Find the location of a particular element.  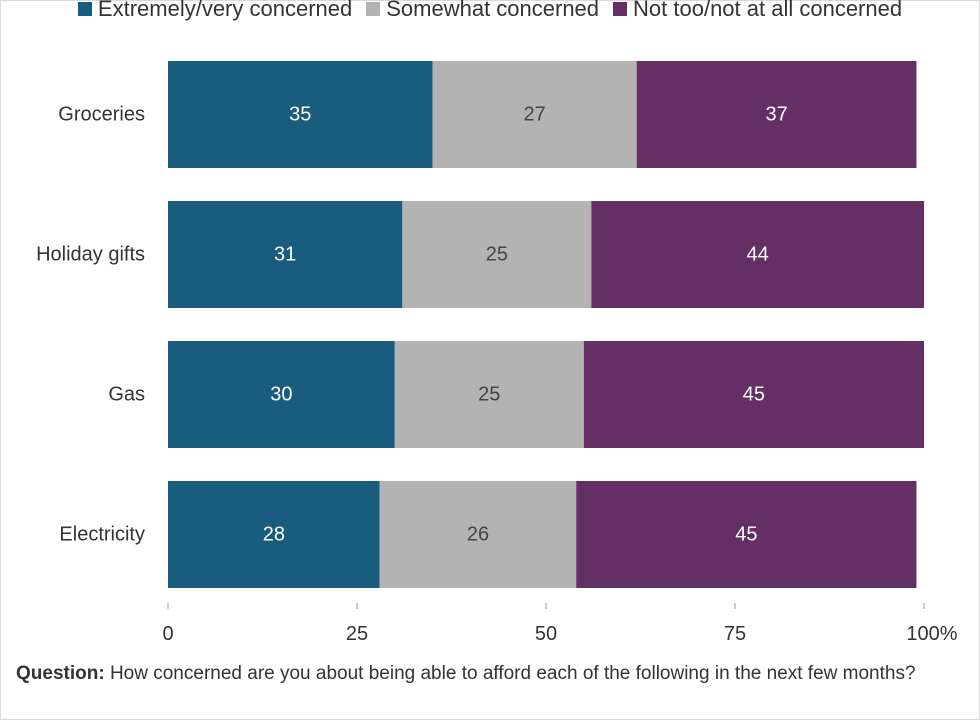

category-label-groceries: Groceries is located at coordinates (101, 115).